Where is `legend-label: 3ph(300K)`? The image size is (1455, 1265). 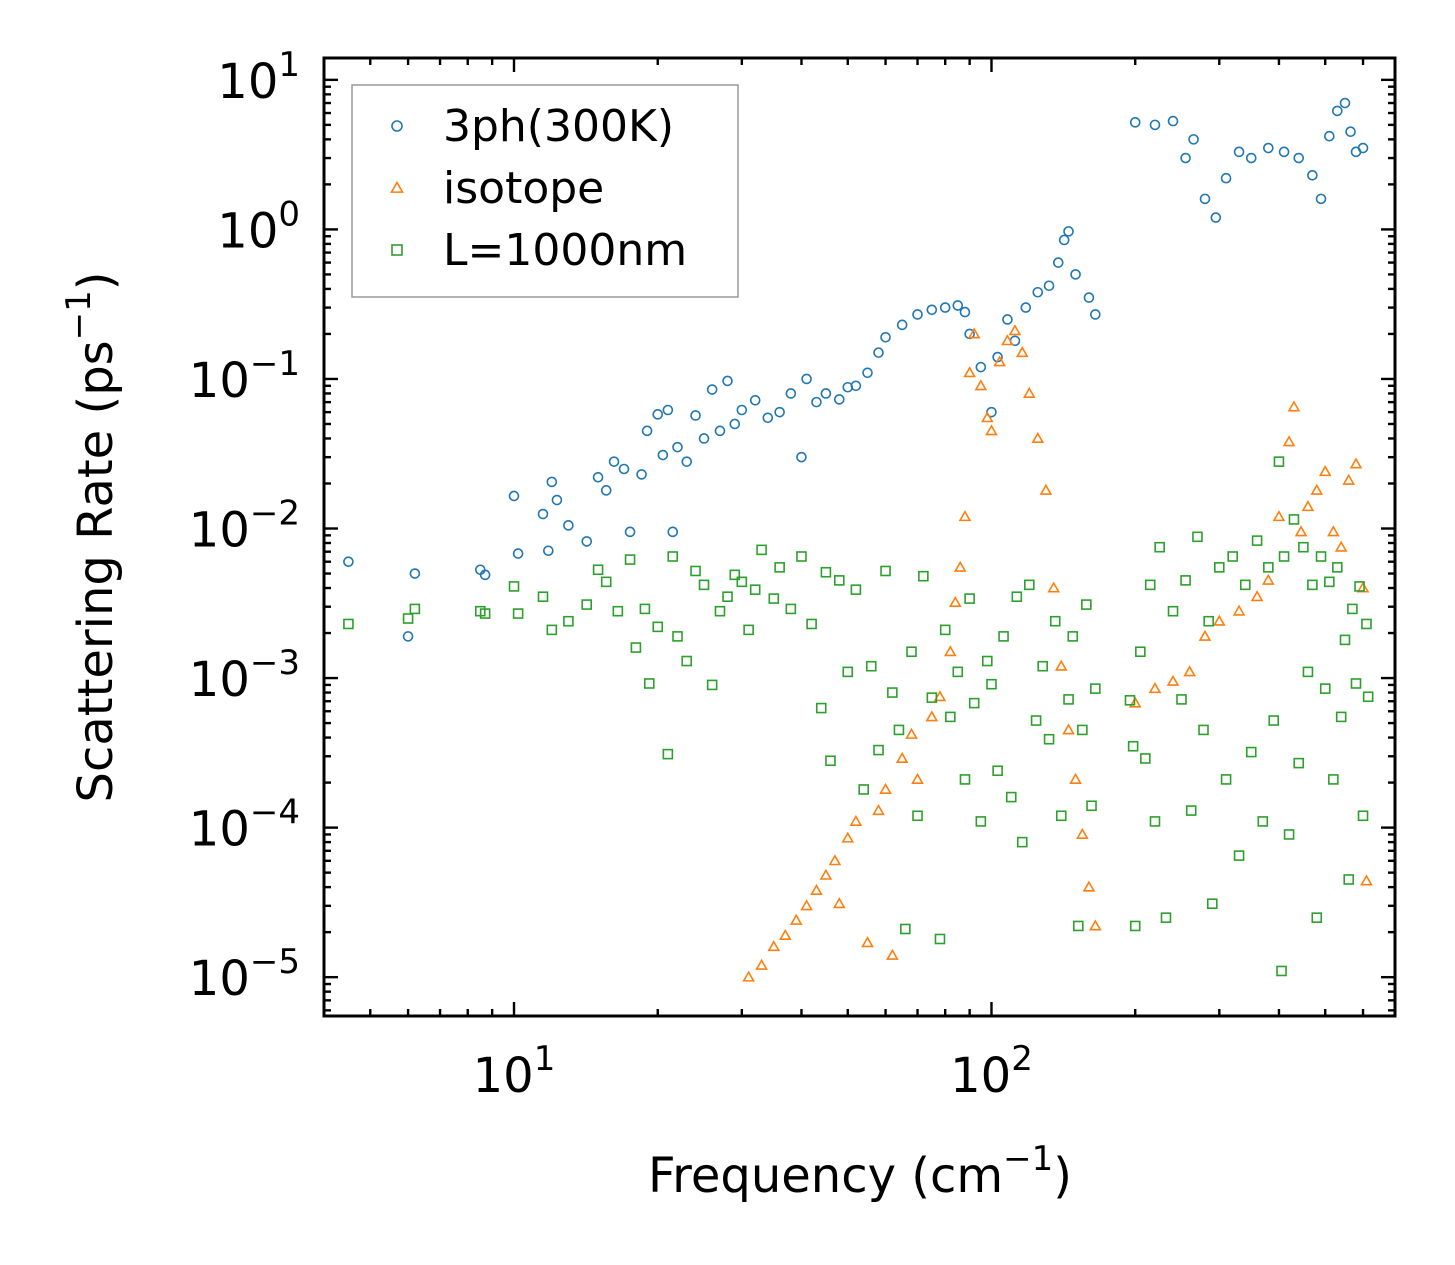 legend-label: 3ph(300K) is located at coordinates (558, 126).